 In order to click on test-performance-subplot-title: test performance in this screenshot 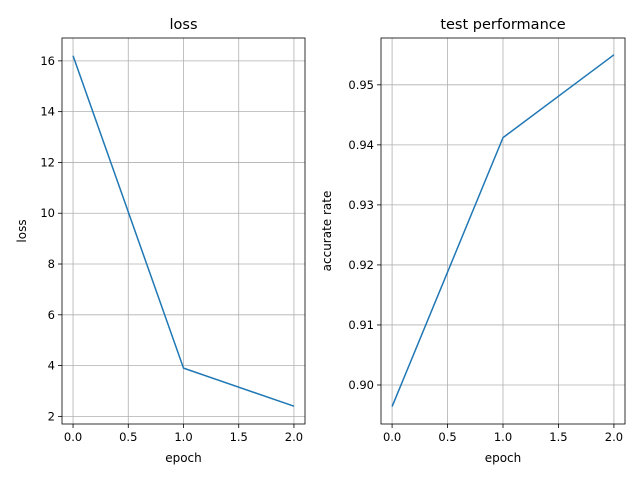, I will do `click(502, 25)`.